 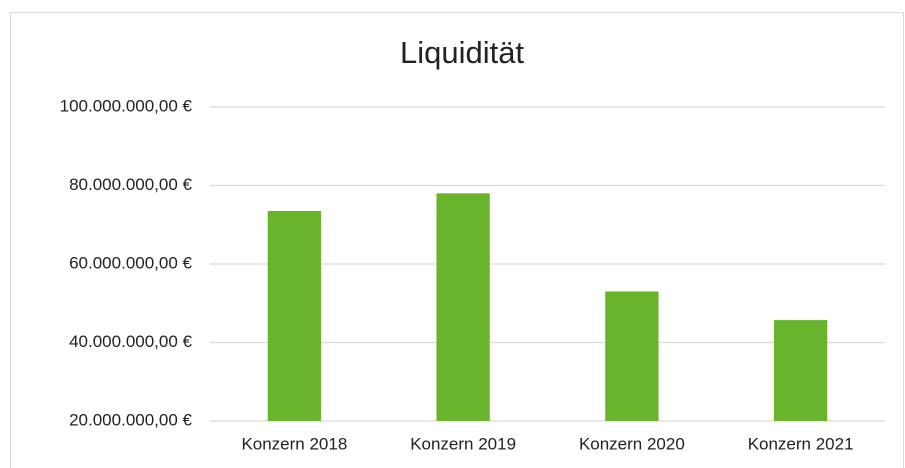 What do you see at coordinates (462, 52) in the screenshot?
I see `chart-title: Liquidität` at bounding box center [462, 52].